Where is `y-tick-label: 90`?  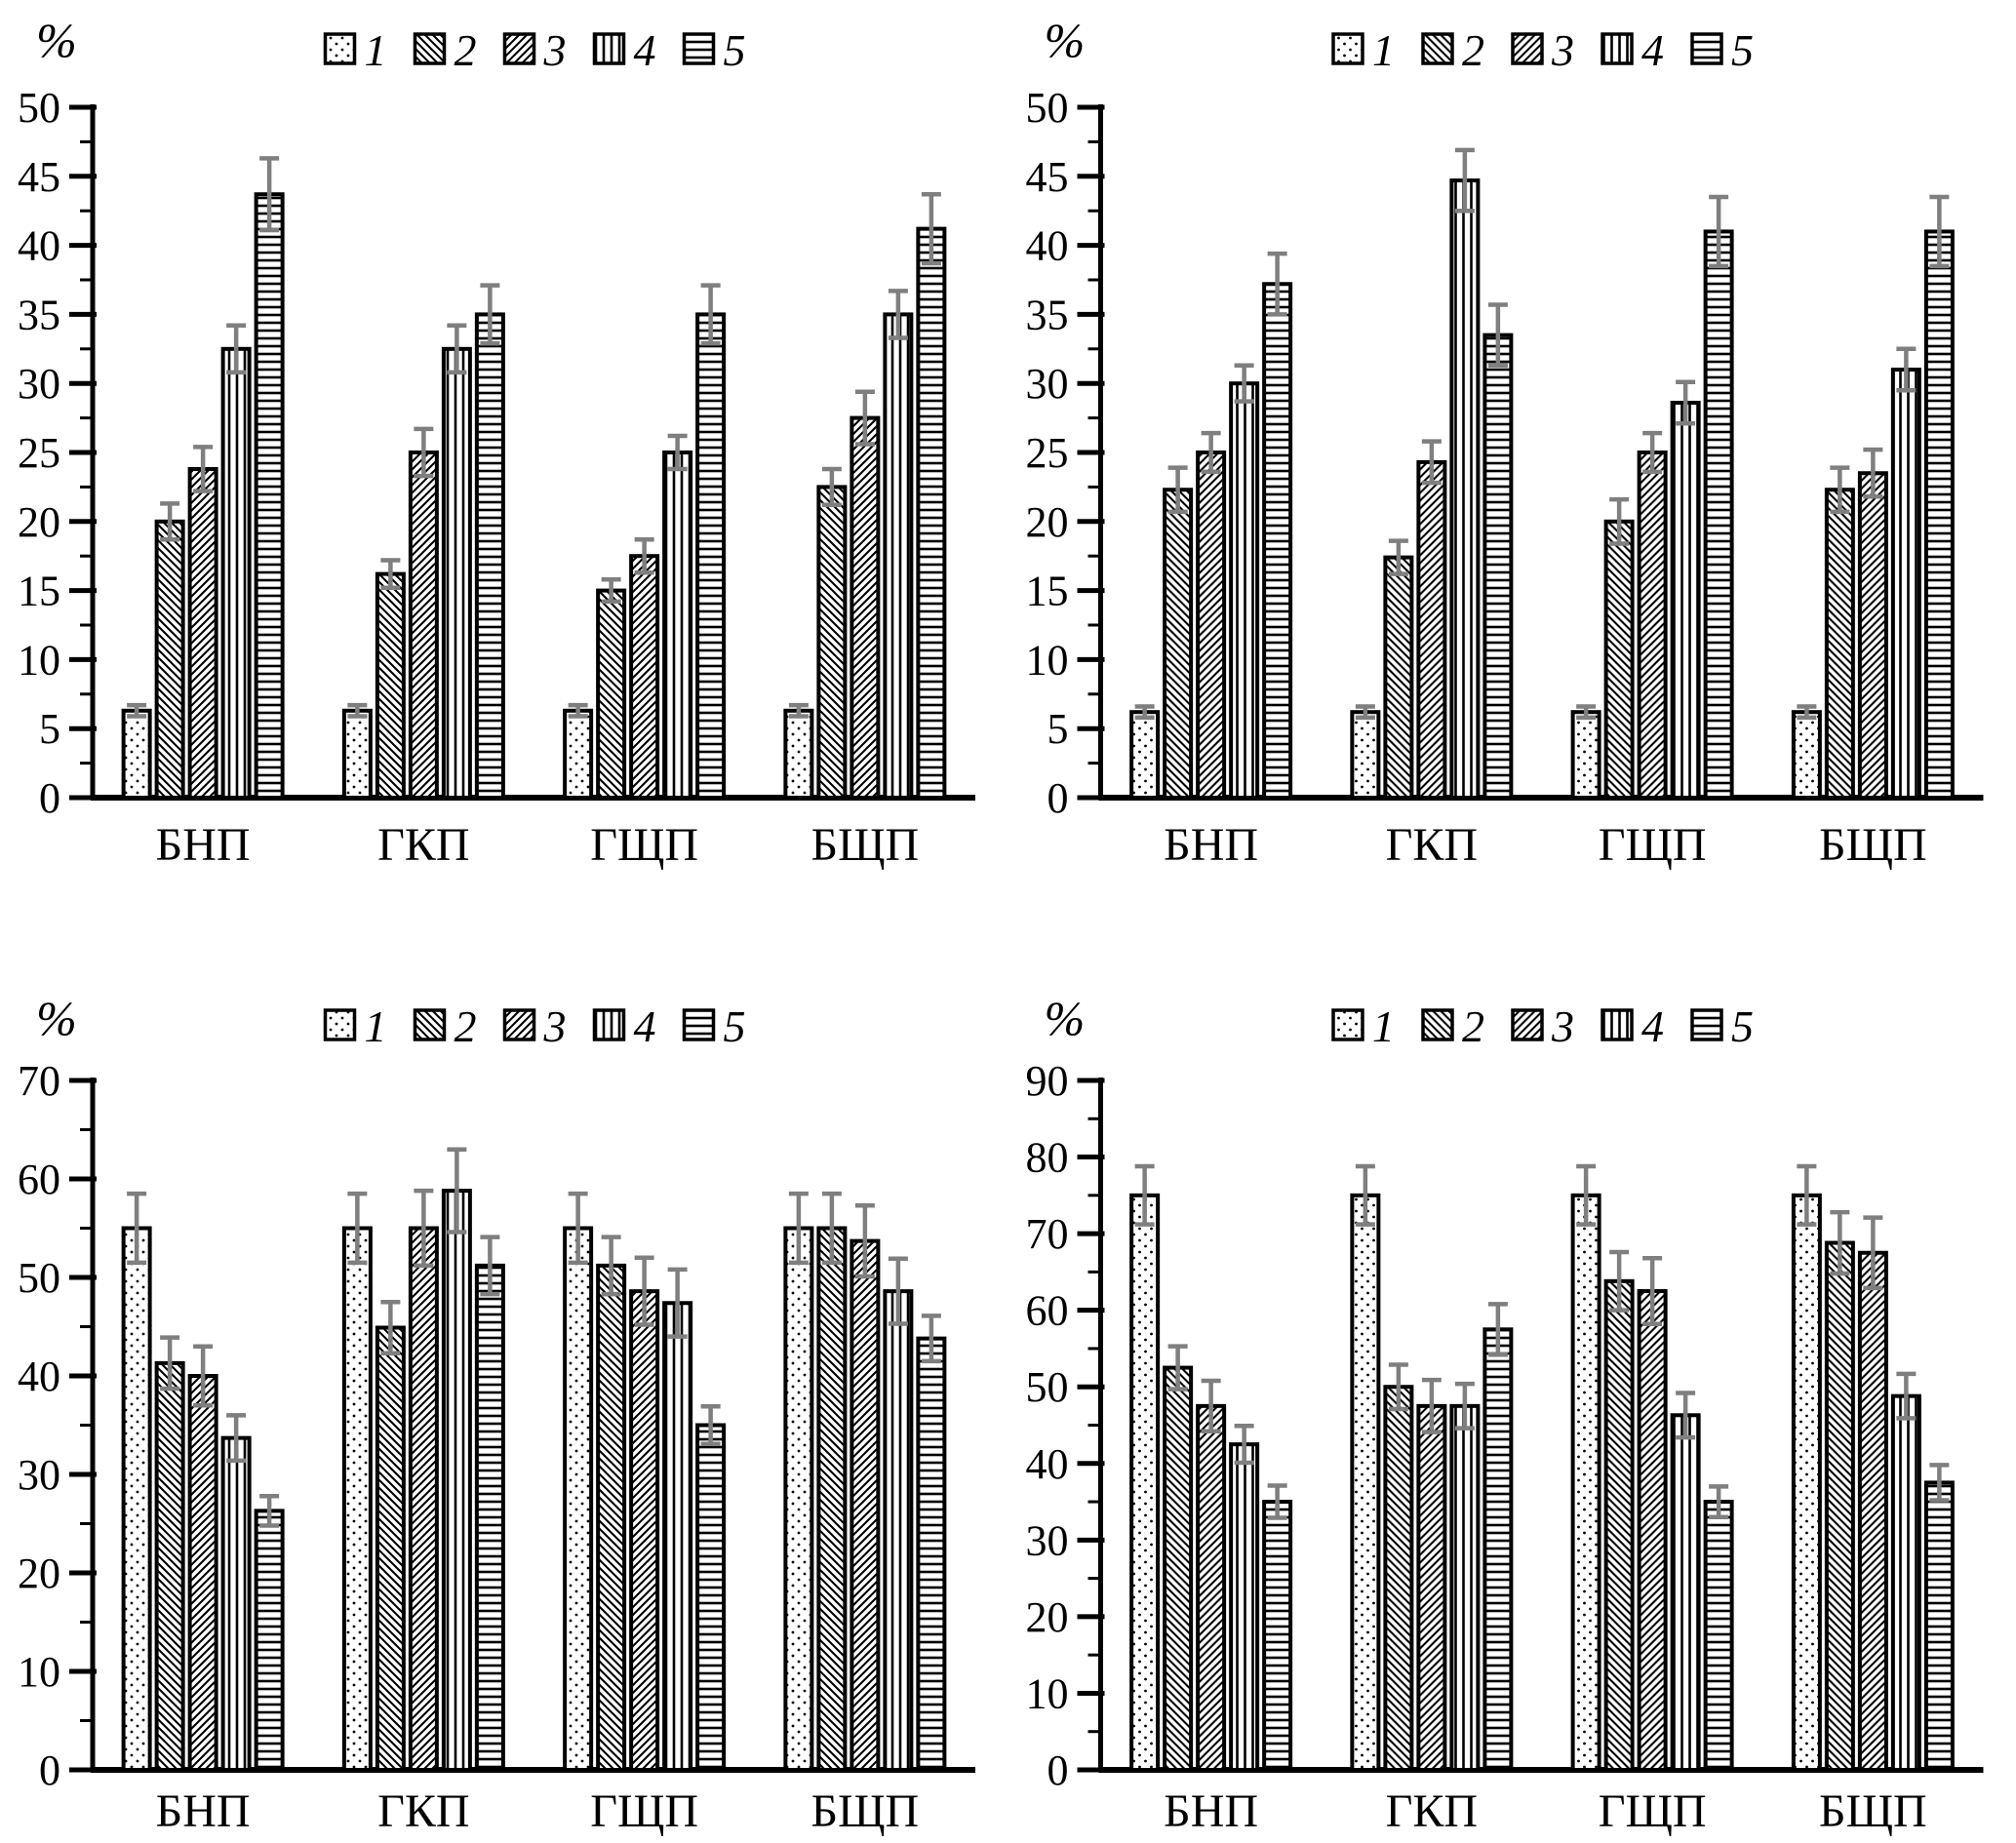 y-tick-label: 90 is located at coordinates (1047, 1081).